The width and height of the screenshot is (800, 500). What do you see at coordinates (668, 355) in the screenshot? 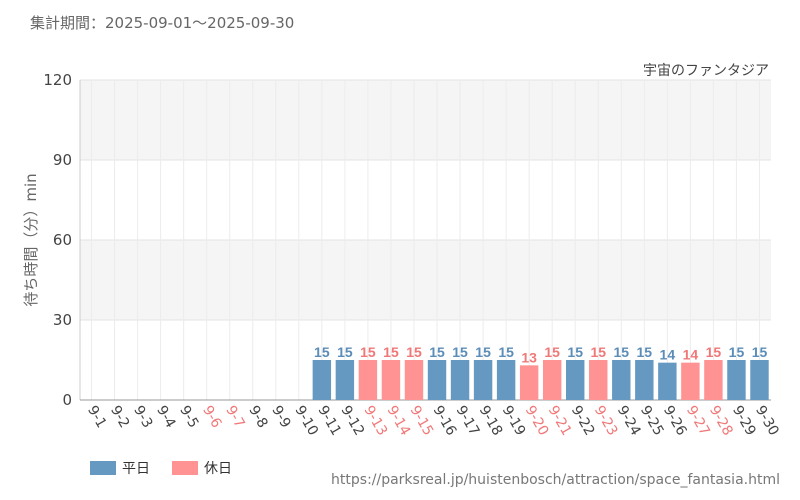
I see `data-label-9-26: 14` at bounding box center [668, 355].